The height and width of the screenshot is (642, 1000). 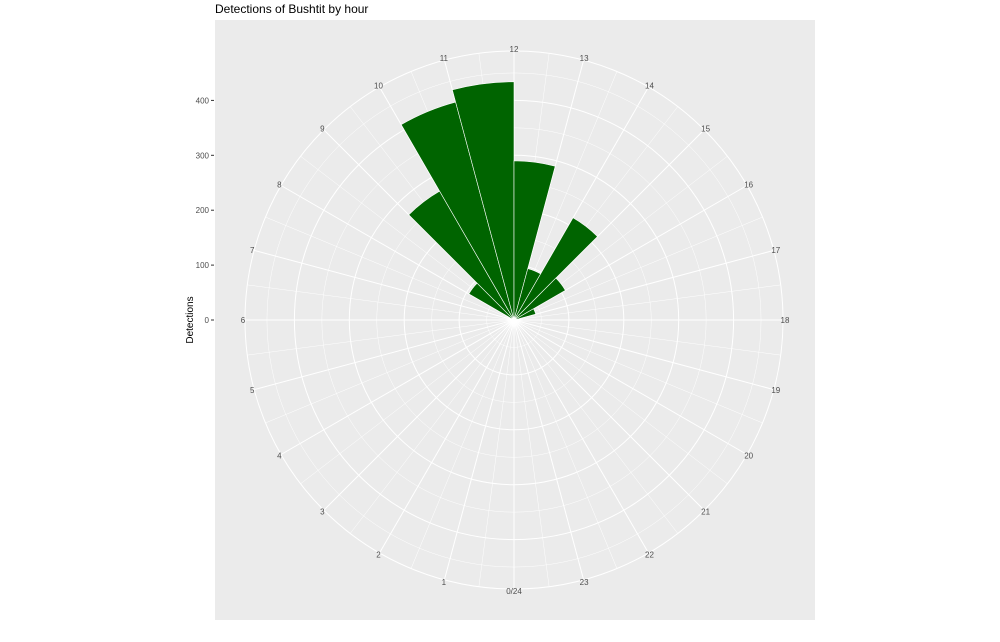 I want to click on hour-label: 8, so click(x=279, y=185).